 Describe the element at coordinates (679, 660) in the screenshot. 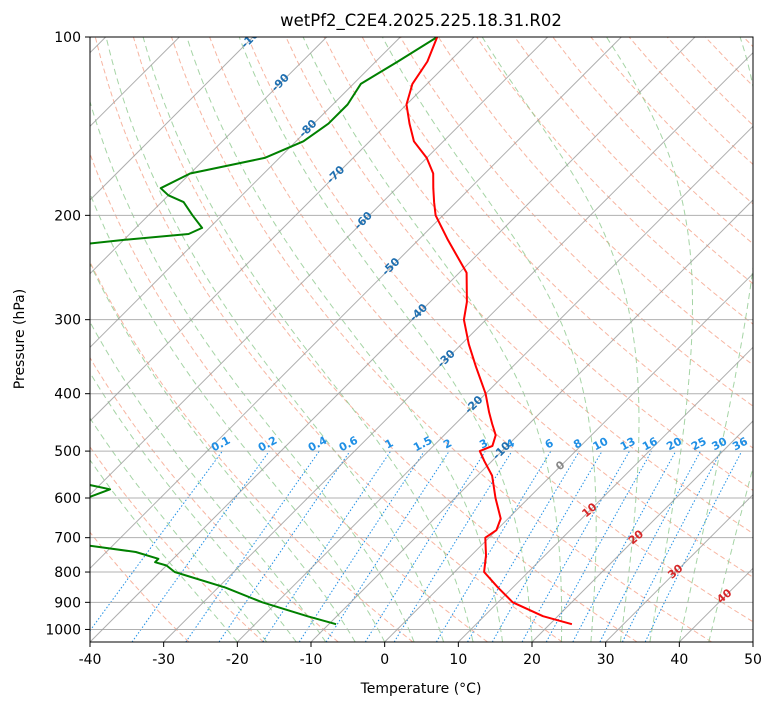

I see `x-tick-label: 40` at that location.